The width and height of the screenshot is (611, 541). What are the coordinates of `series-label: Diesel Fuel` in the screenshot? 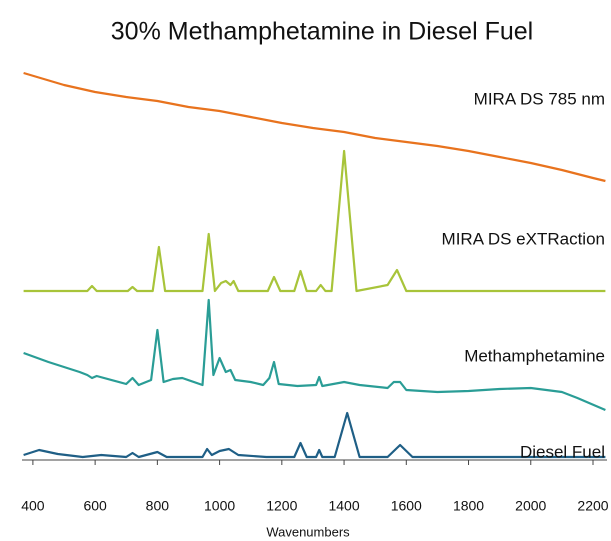 It's located at (562, 451).